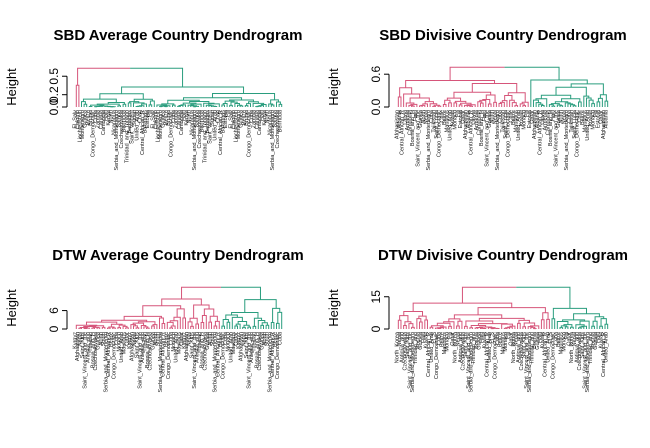 This screenshot has height=448, width=650. Describe the element at coordinates (376, 106) in the screenshot. I see `y-tick-label: 0.0` at that location.